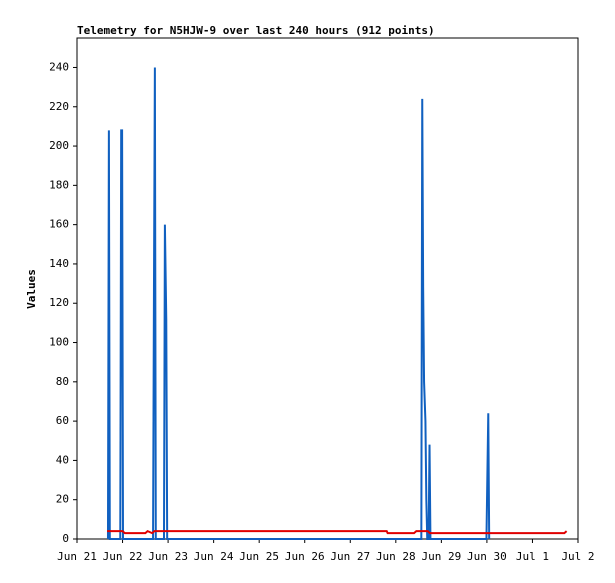  I want to click on y-tick-label: 100, so click(59, 342).